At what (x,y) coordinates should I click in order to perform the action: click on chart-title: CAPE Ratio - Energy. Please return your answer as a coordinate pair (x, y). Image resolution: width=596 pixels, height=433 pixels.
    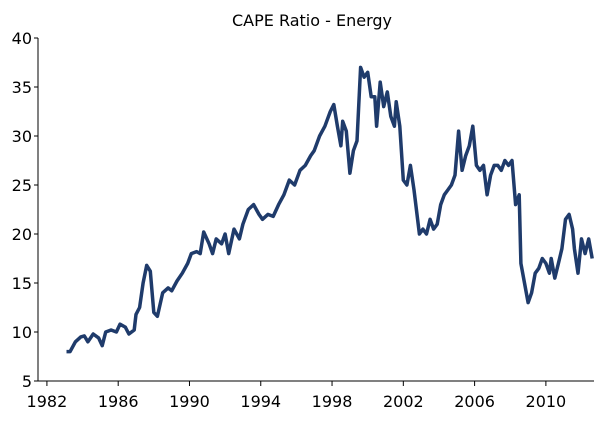
    Looking at the image, I should click on (312, 20).